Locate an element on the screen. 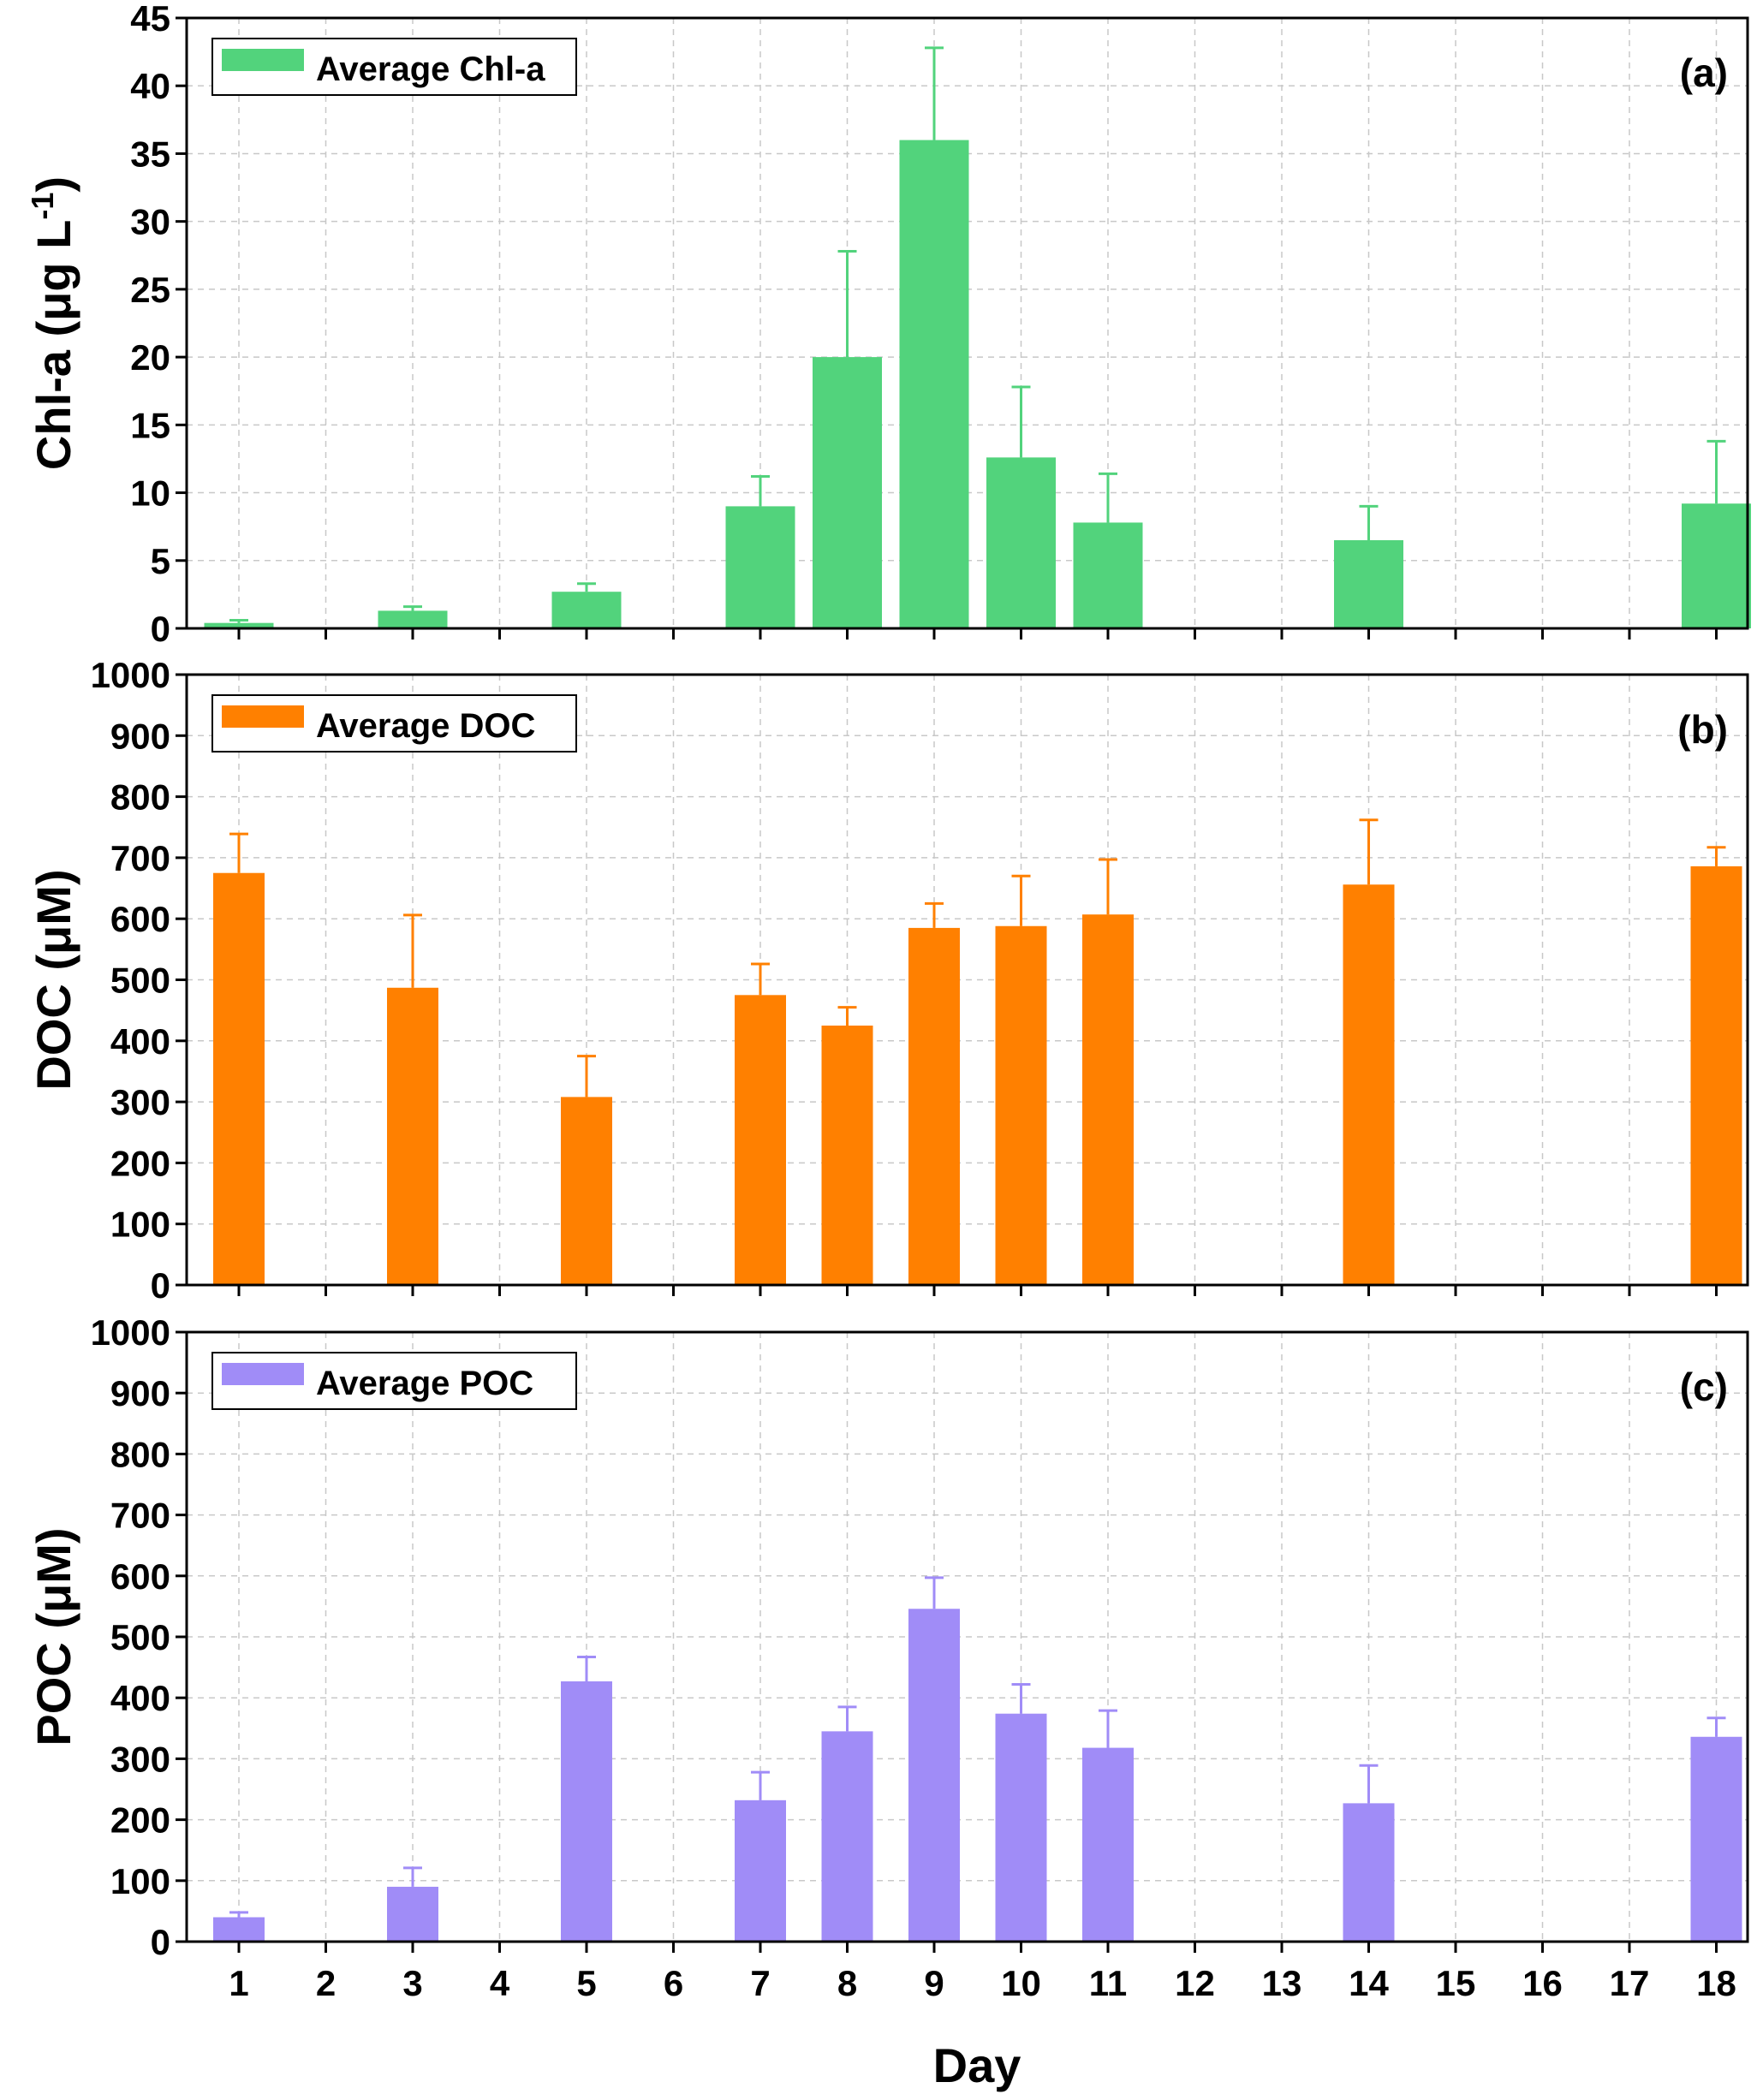  panel-c-ytick-label: 900 is located at coordinates (140, 1393).